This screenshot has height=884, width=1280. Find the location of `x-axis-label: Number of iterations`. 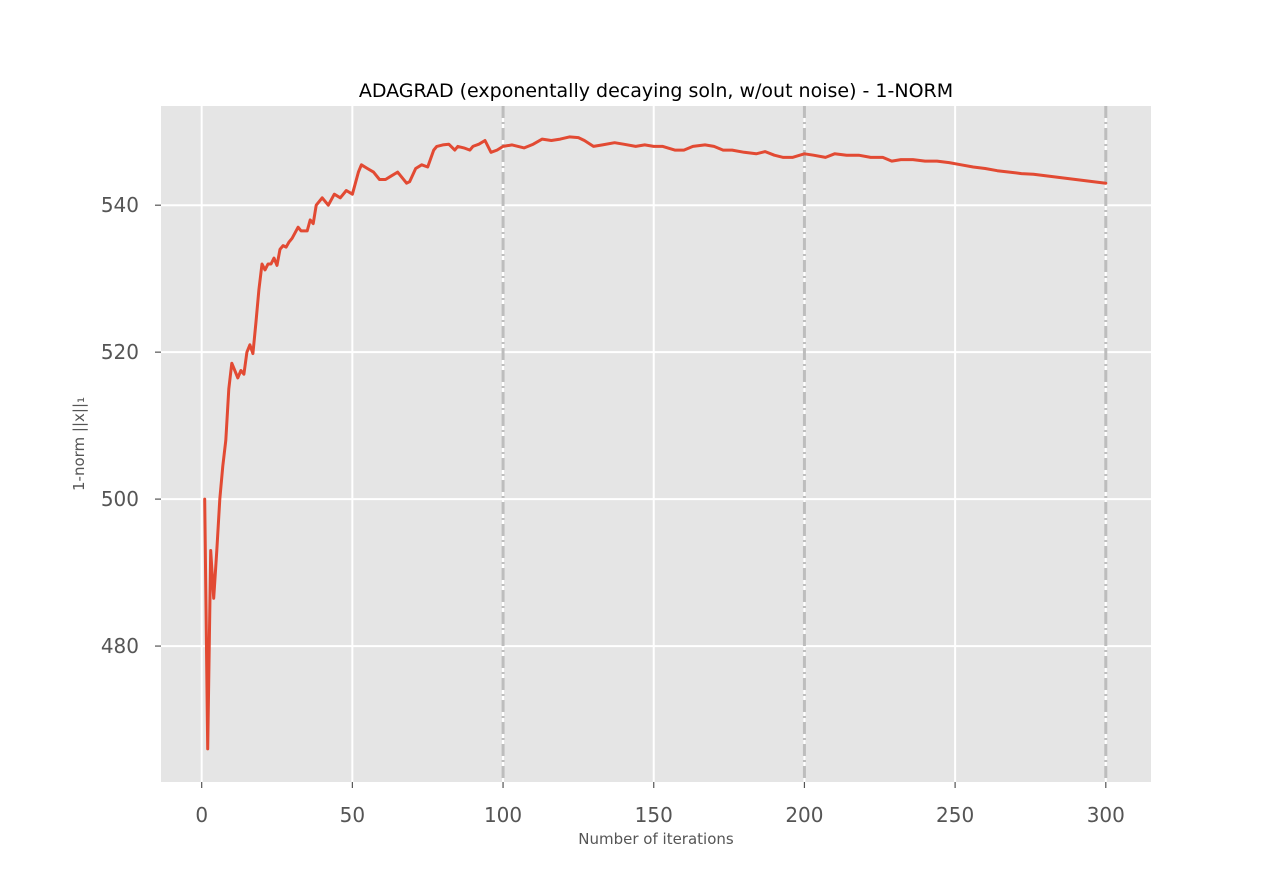

x-axis-label: Number of iterations is located at coordinates (656, 839).